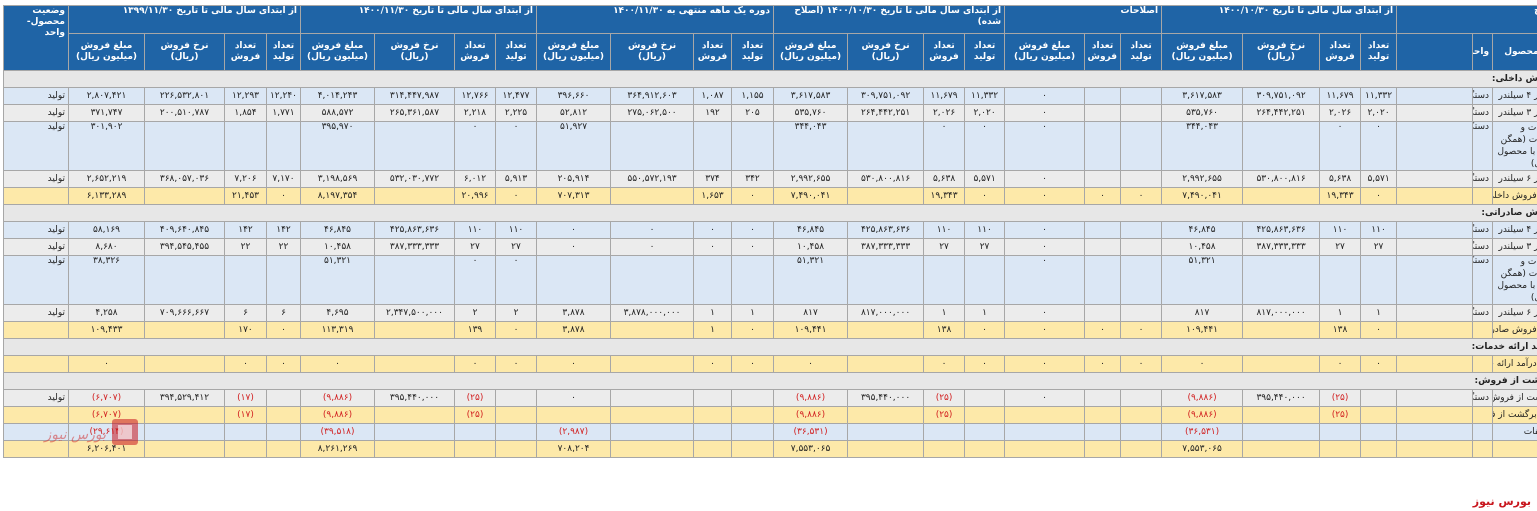 Image resolution: width=1537 pixels, height=511 pixels. What do you see at coordinates (246, 196) in the screenshot?
I see `value-cell: ۲۱,۴۵۳` at bounding box center [246, 196].